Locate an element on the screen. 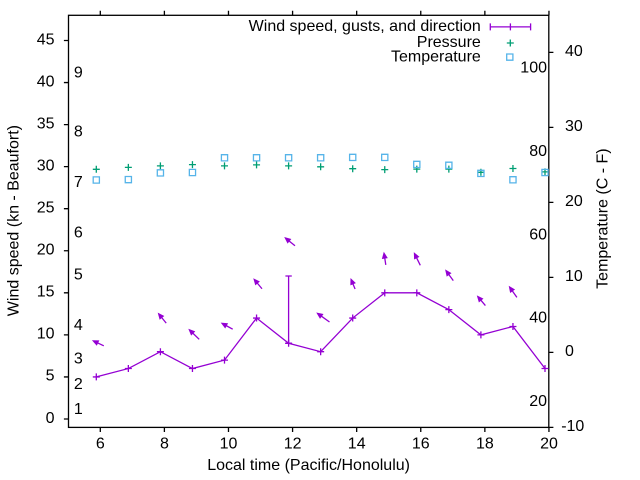  svg-text: 80 is located at coordinates (538, 151).